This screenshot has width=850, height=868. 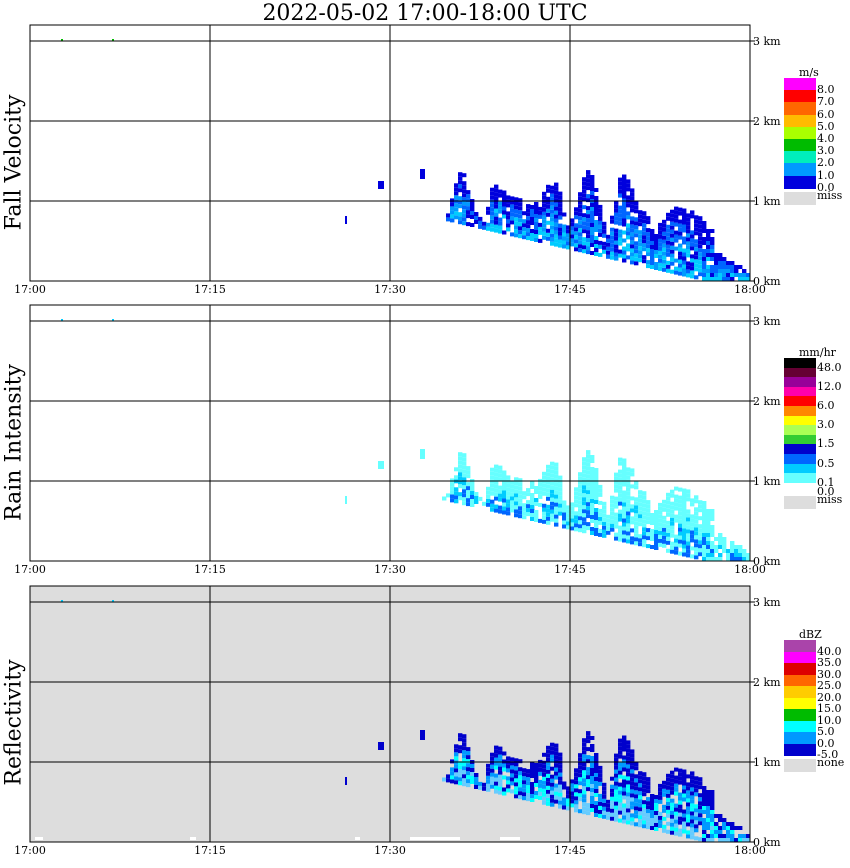 I want to click on x-tick-label: 17:15, so click(x=210, y=850).